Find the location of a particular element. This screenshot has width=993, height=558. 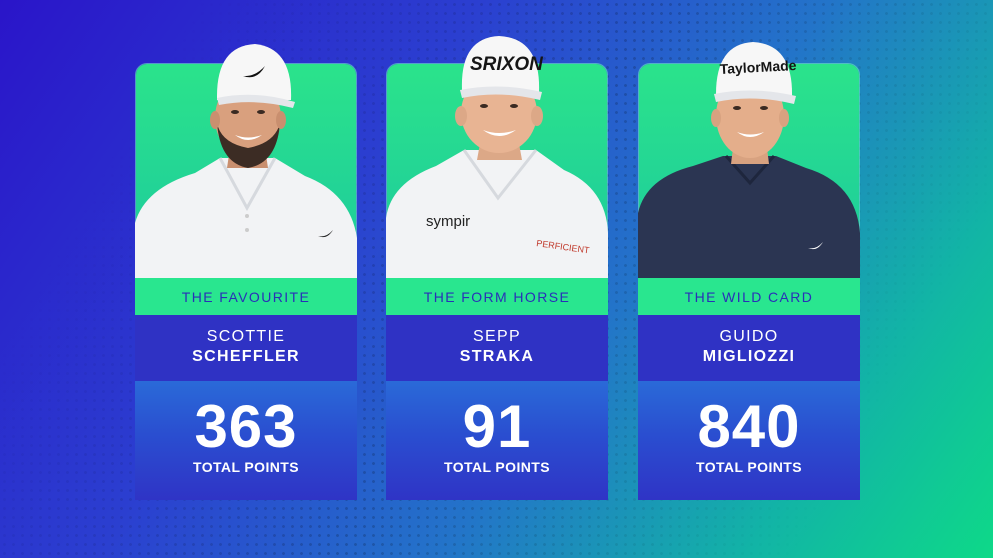

golfer-photo-migliozzi: TaylorMade is located at coordinates (749, 160).